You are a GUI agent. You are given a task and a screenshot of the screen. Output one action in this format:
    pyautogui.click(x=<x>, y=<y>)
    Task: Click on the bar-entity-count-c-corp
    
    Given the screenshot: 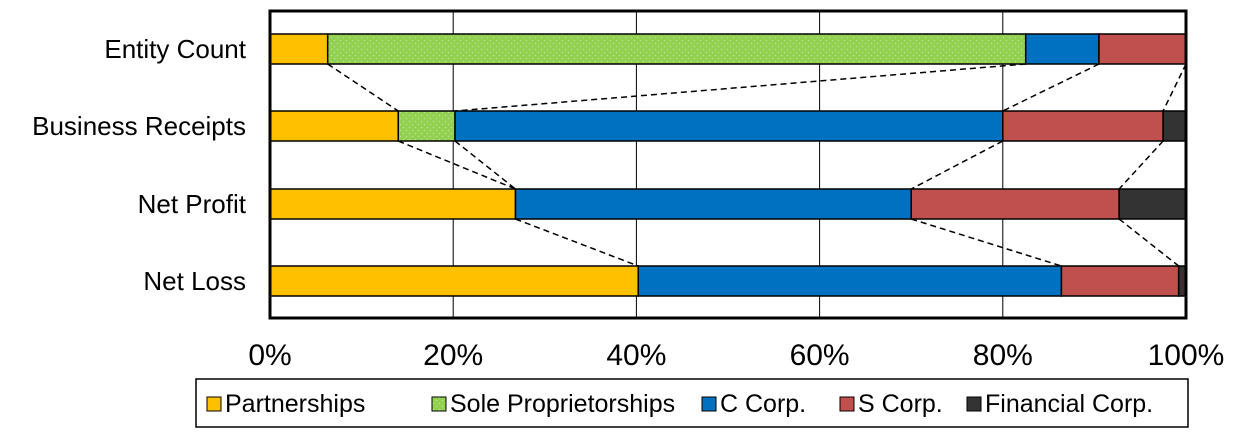 What is the action you would take?
    pyautogui.click(x=1062, y=49)
    